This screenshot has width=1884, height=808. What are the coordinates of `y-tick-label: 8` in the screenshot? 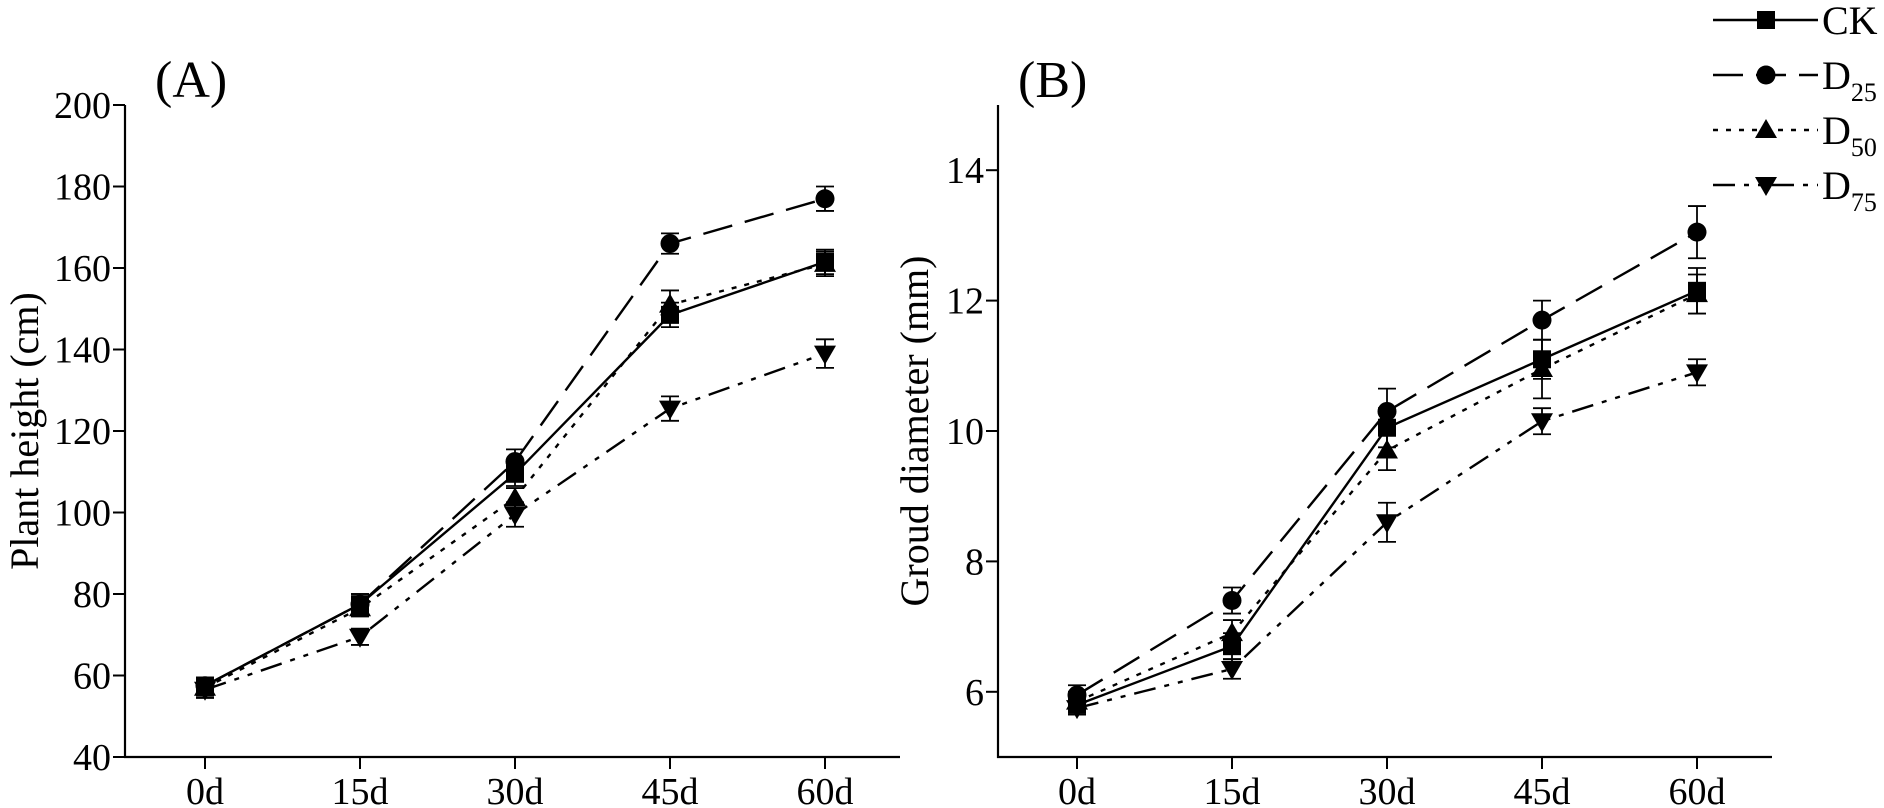 It's located at (974, 562).